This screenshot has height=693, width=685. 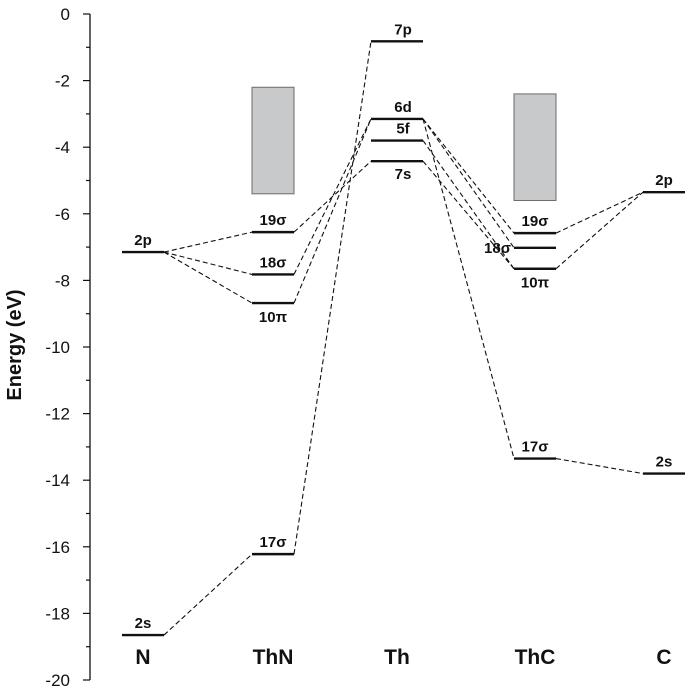 I want to click on correlation-line-ThC_10p-C_2p, so click(x=599, y=230).